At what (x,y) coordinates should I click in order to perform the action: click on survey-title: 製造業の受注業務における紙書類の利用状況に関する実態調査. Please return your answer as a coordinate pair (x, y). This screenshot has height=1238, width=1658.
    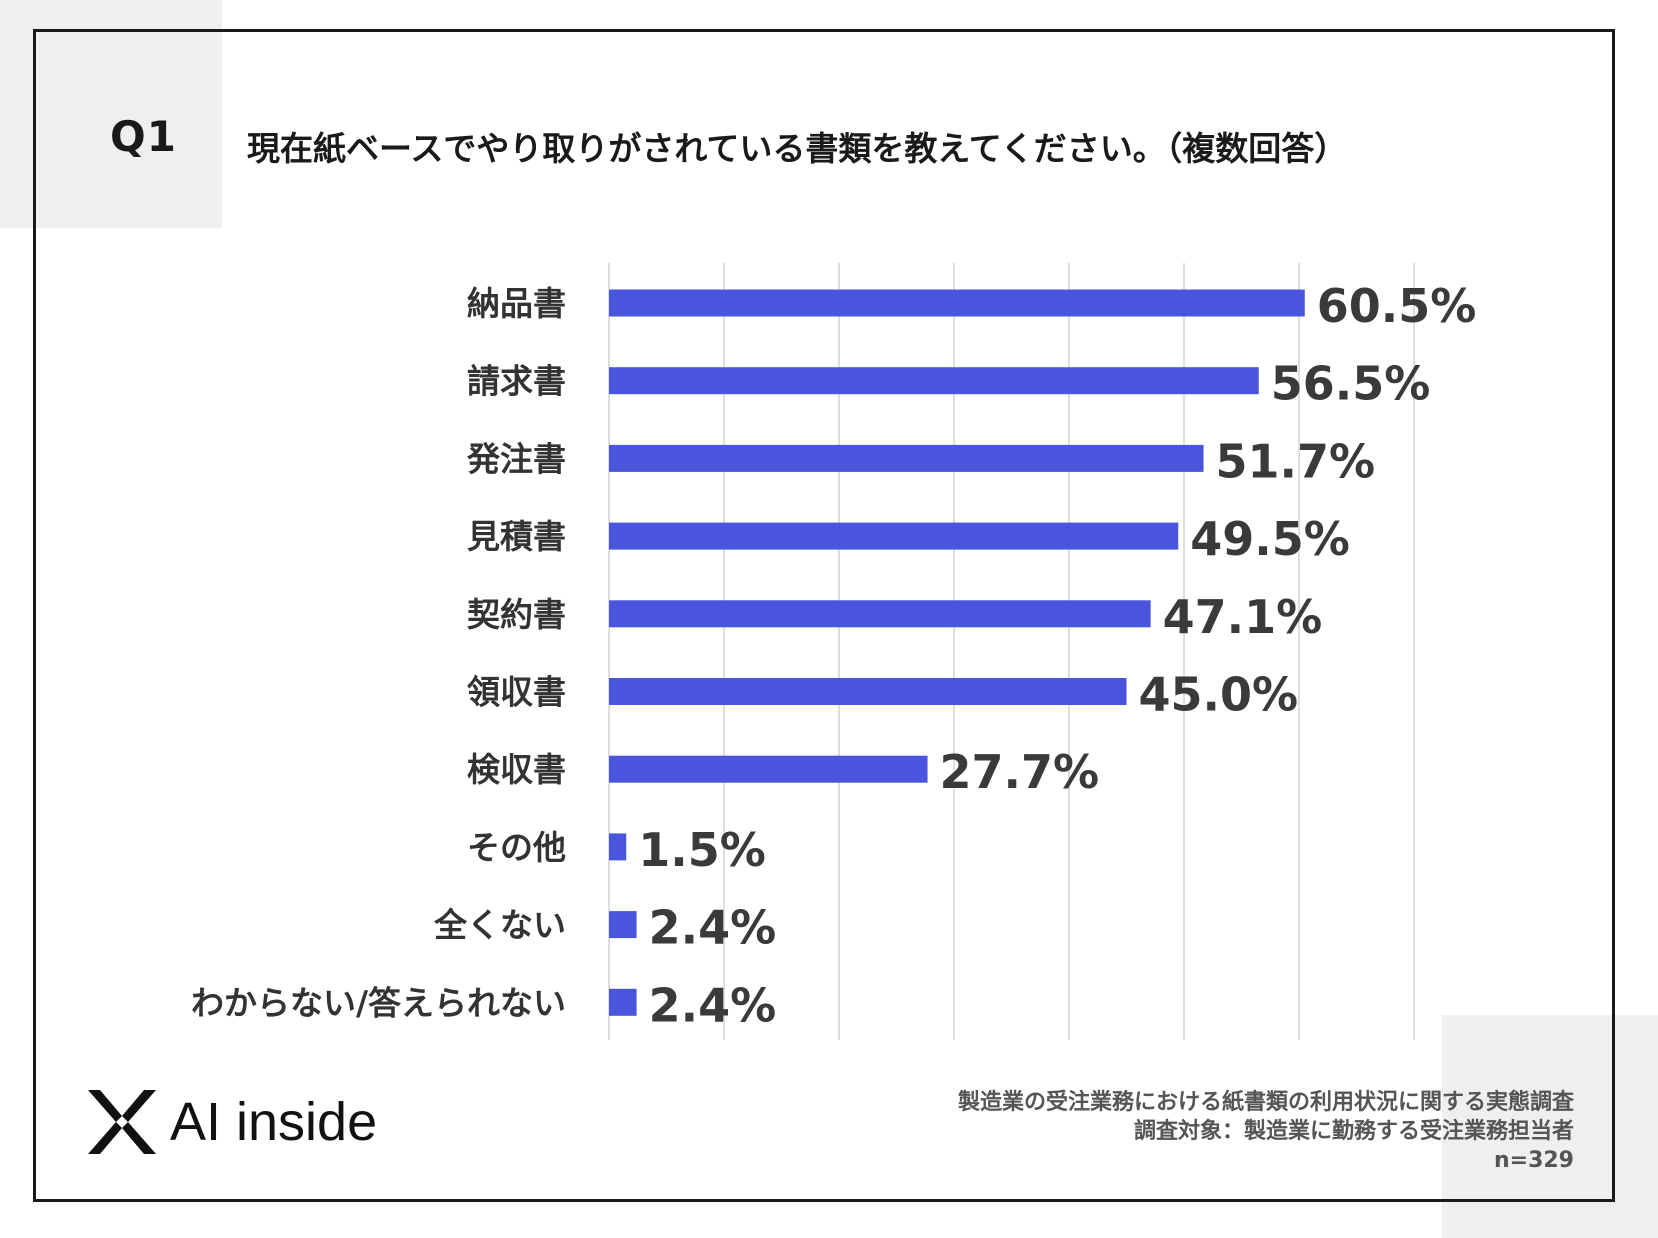
    Looking at the image, I should click on (1265, 1102).